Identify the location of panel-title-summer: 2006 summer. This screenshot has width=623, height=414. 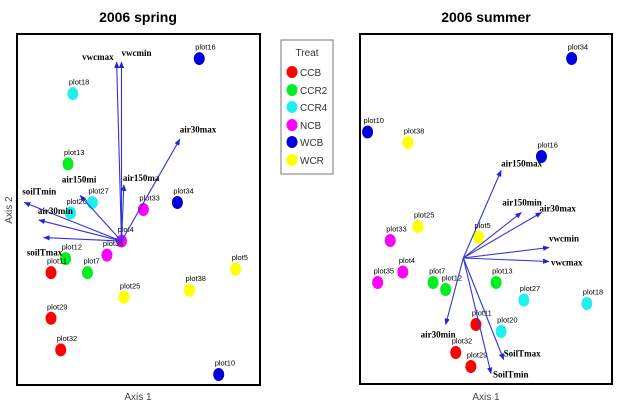
(486, 17).